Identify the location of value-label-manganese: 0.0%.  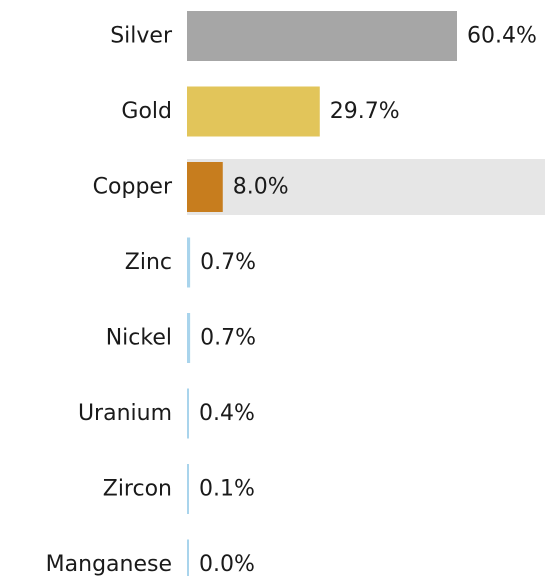
(227, 564).